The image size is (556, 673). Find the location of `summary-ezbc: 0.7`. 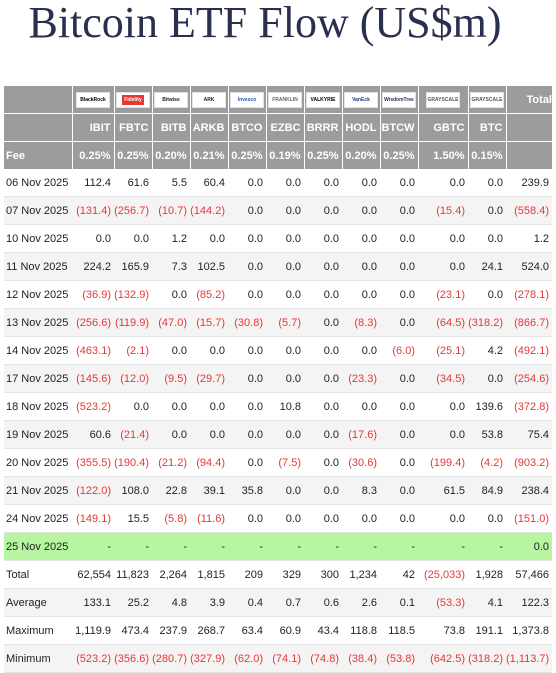

summary-ezbc: 0.7 is located at coordinates (285, 602).